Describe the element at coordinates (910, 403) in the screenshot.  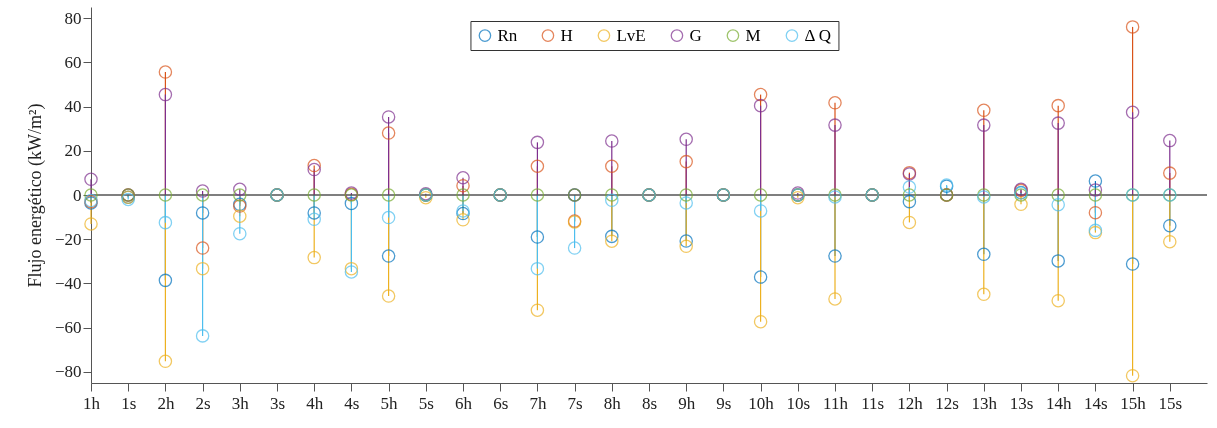
I see `x-tick-label: 12h` at that location.